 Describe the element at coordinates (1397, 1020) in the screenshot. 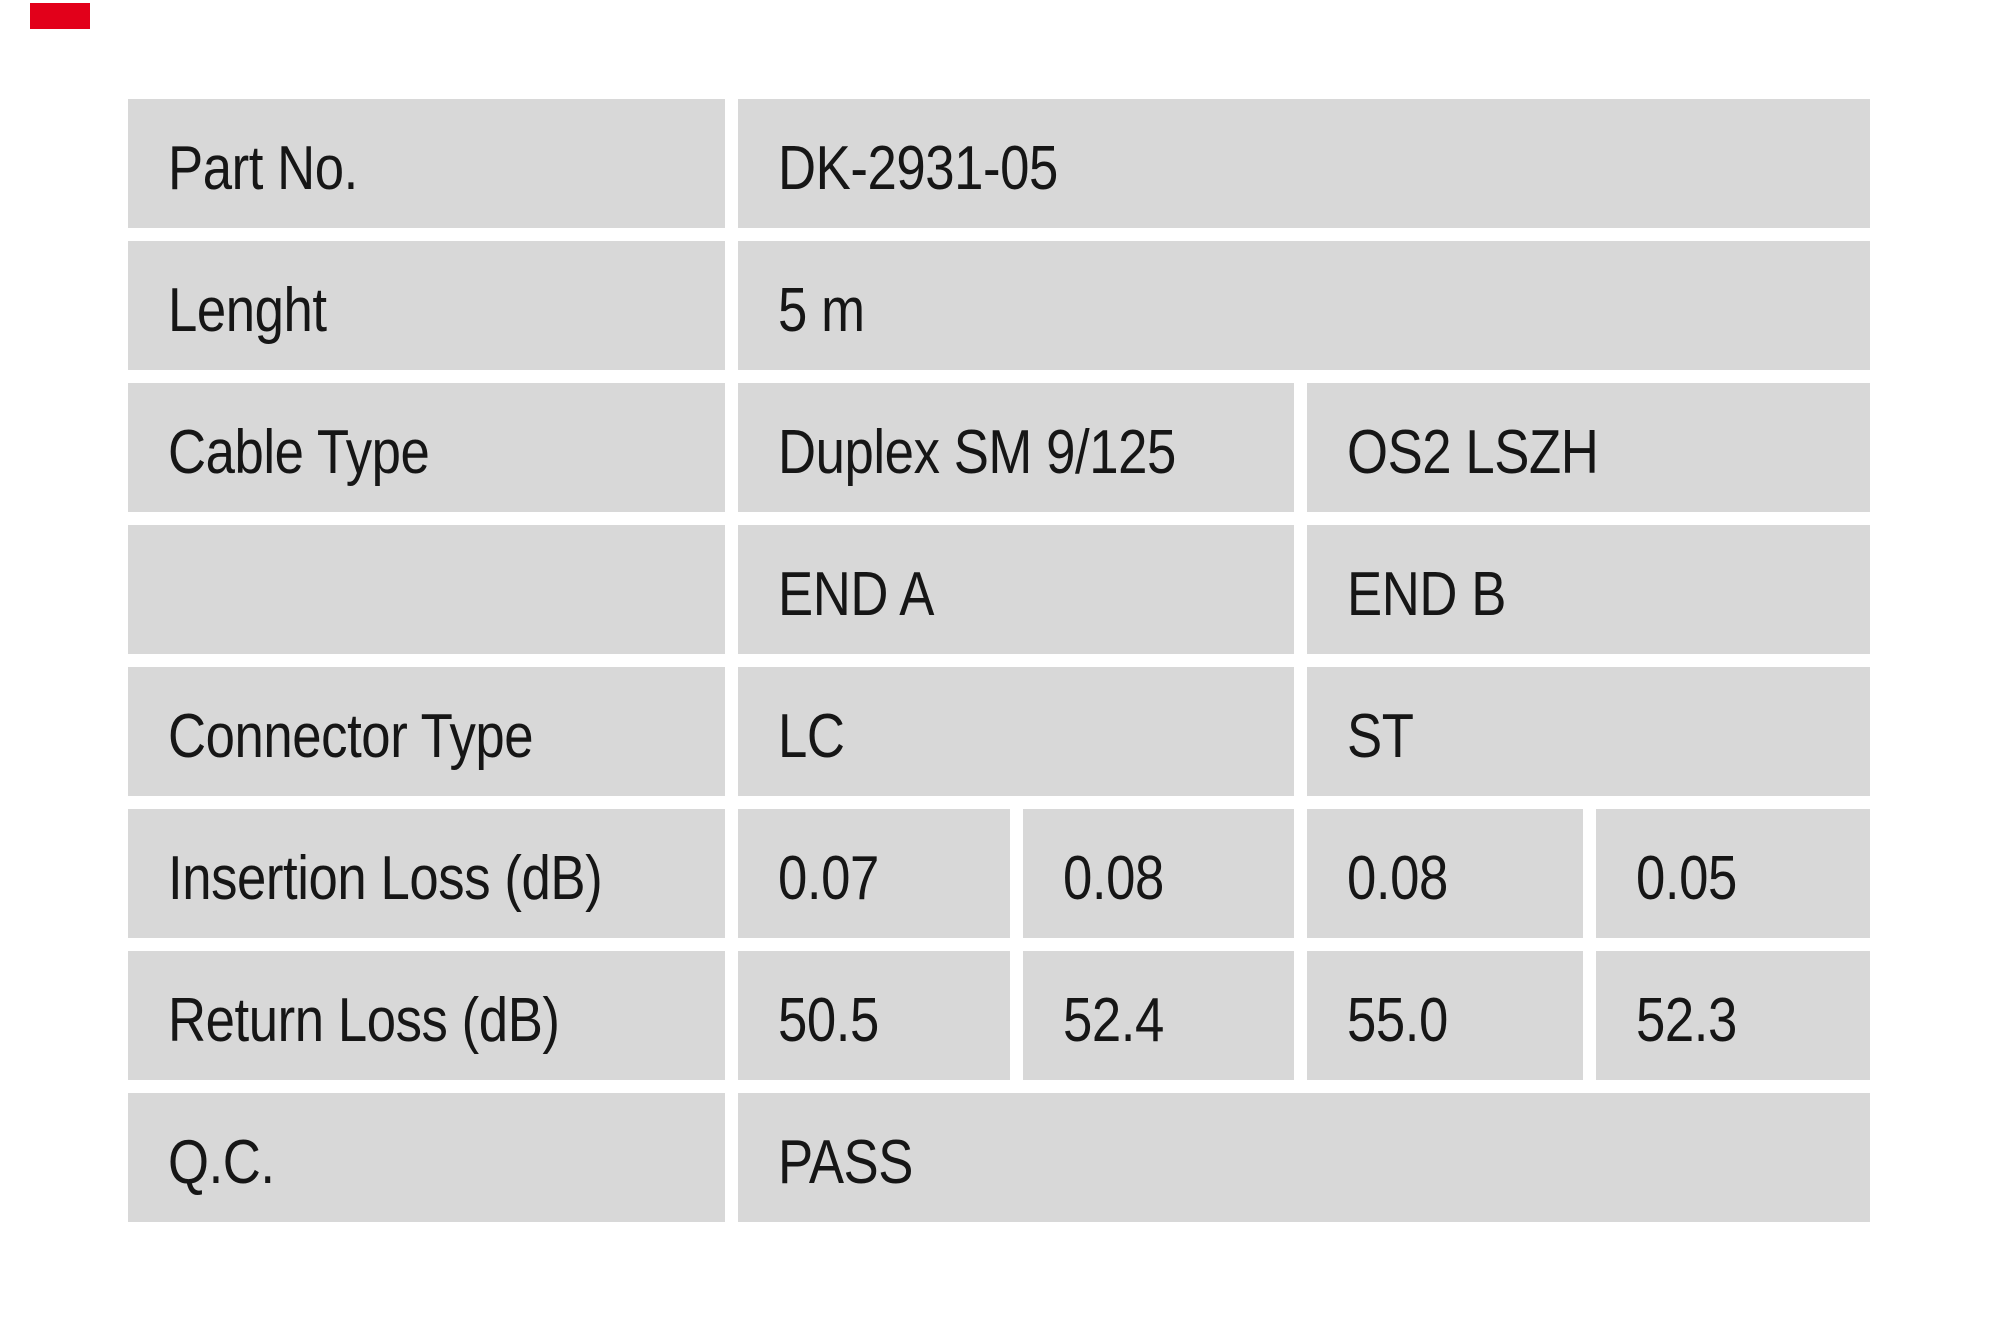

I see `return-loss-end-b-1: 55.0` at that location.